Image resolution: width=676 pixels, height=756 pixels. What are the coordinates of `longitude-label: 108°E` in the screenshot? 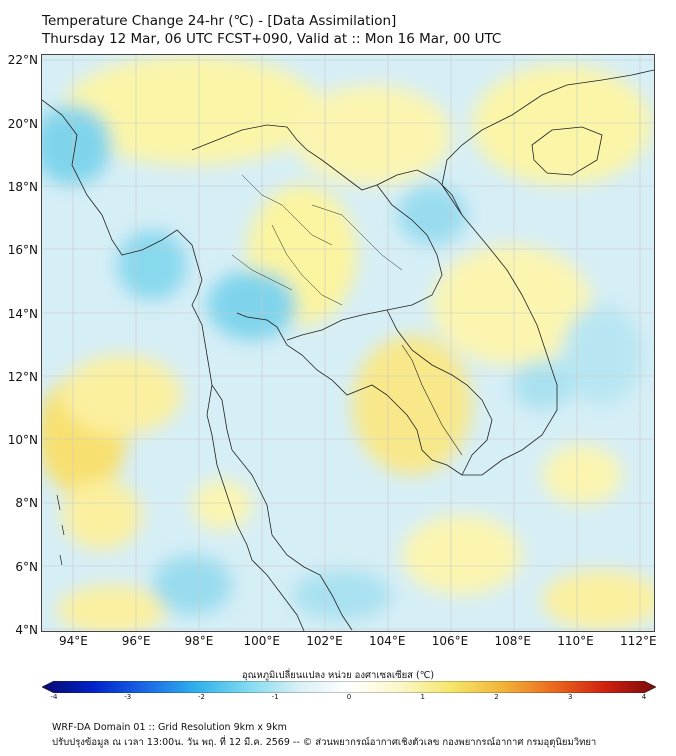 It's located at (513, 641).